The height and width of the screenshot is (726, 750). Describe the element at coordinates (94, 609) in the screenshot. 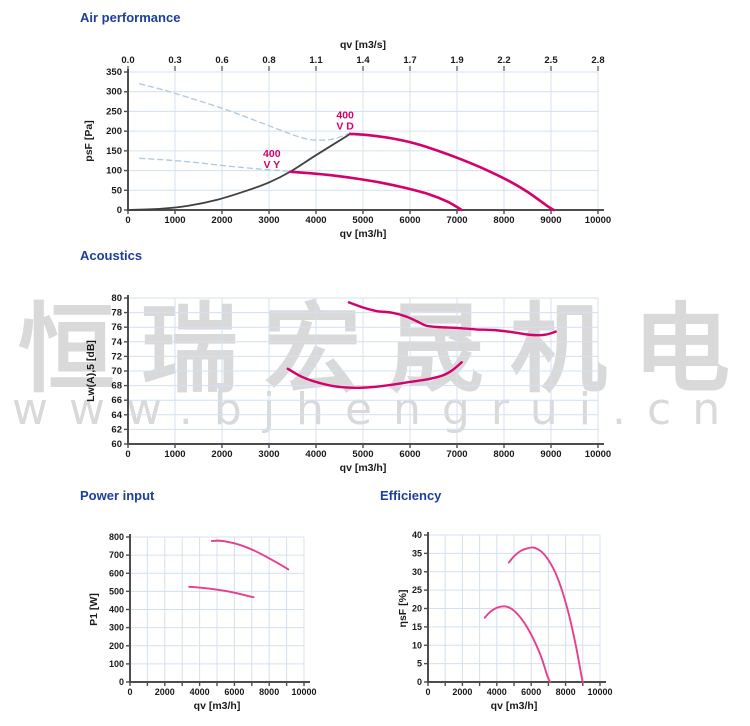

I see `svg-text: P1 [W]` at that location.